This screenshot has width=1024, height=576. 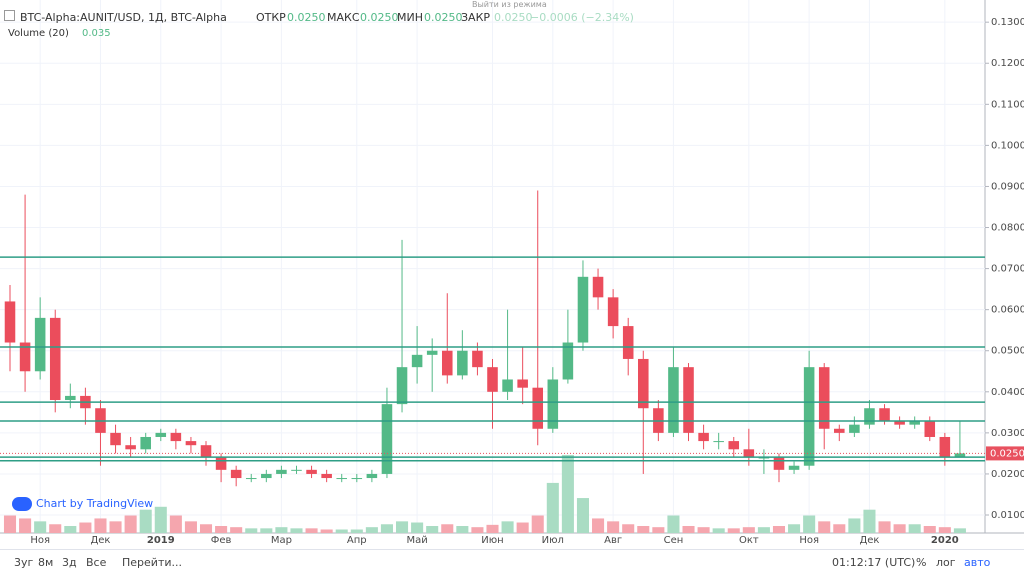 What do you see at coordinates (22, 504) in the screenshot?
I see `watermark-logo` at bounding box center [22, 504].